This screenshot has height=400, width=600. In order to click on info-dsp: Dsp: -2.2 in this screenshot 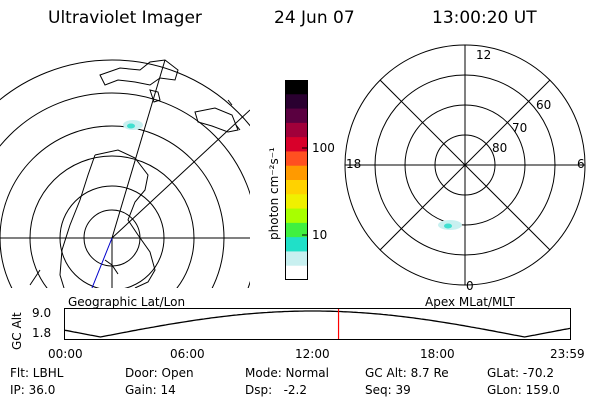, I will do `click(276, 390)`.